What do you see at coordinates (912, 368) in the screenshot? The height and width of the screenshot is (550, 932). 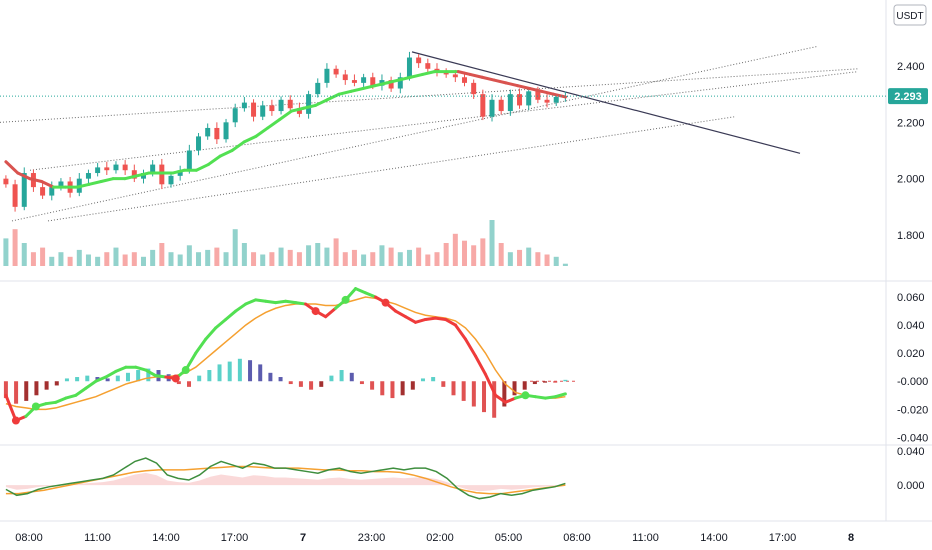 I see `macd-axis: 0.060 0.040 0.020 -0.000 -0.020 -0.040` at bounding box center [912, 368].